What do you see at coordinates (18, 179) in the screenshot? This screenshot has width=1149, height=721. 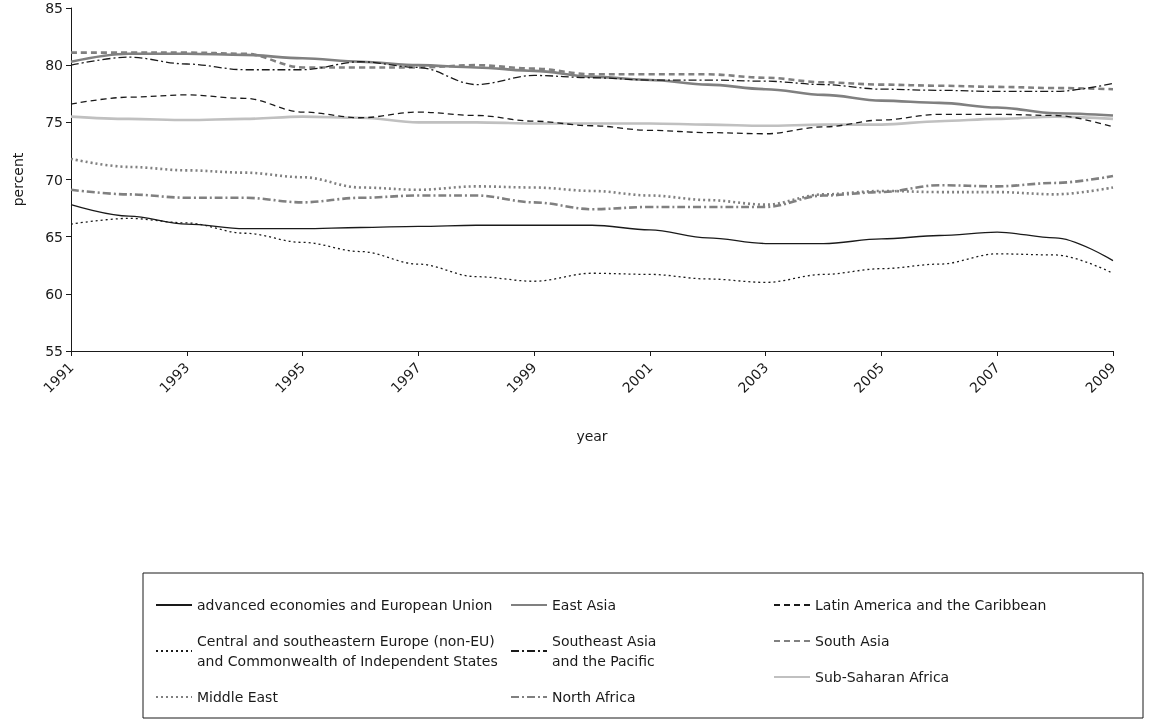 I see `y-axis-title: percent` at bounding box center [18, 179].